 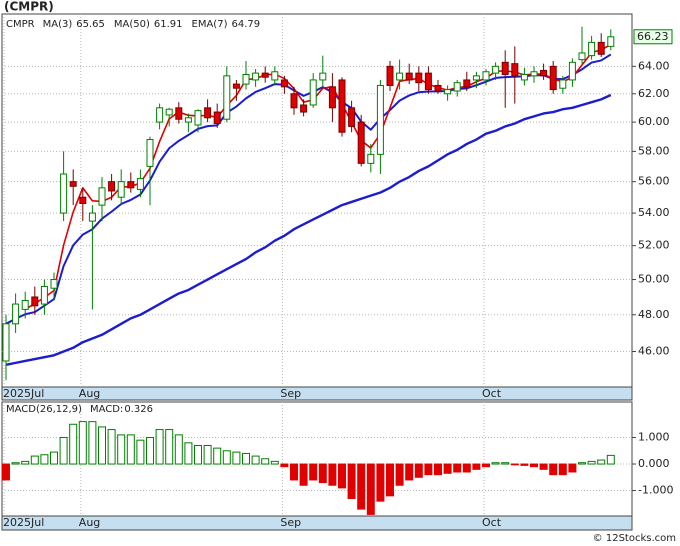 I want to click on y-tick-label: 46.00, so click(x=654, y=351).